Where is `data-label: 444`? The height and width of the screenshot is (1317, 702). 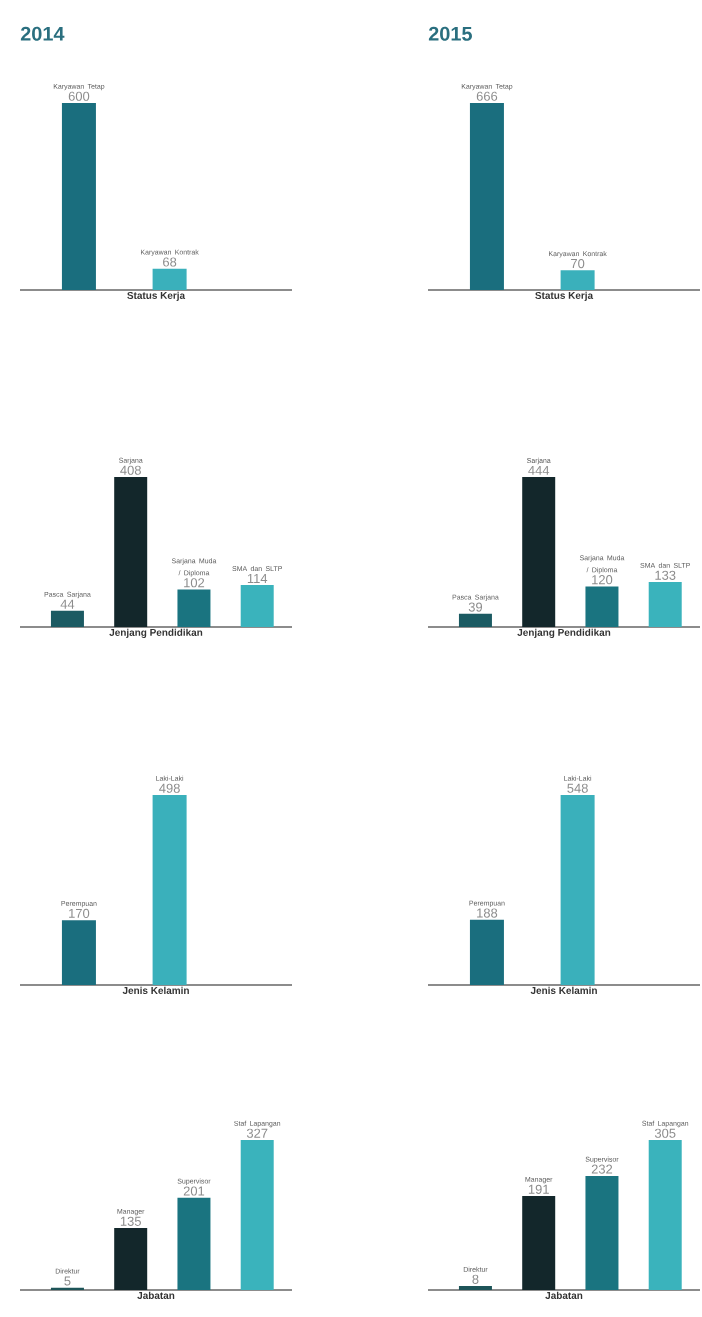 data-label: 444 is located at coordinates (539, 470).